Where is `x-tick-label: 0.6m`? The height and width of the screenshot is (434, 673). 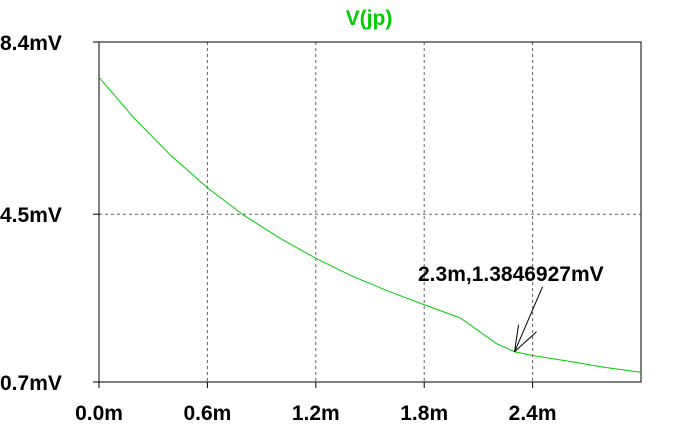
x-tick-label: 0.6m is located at coordinates (207, 413).